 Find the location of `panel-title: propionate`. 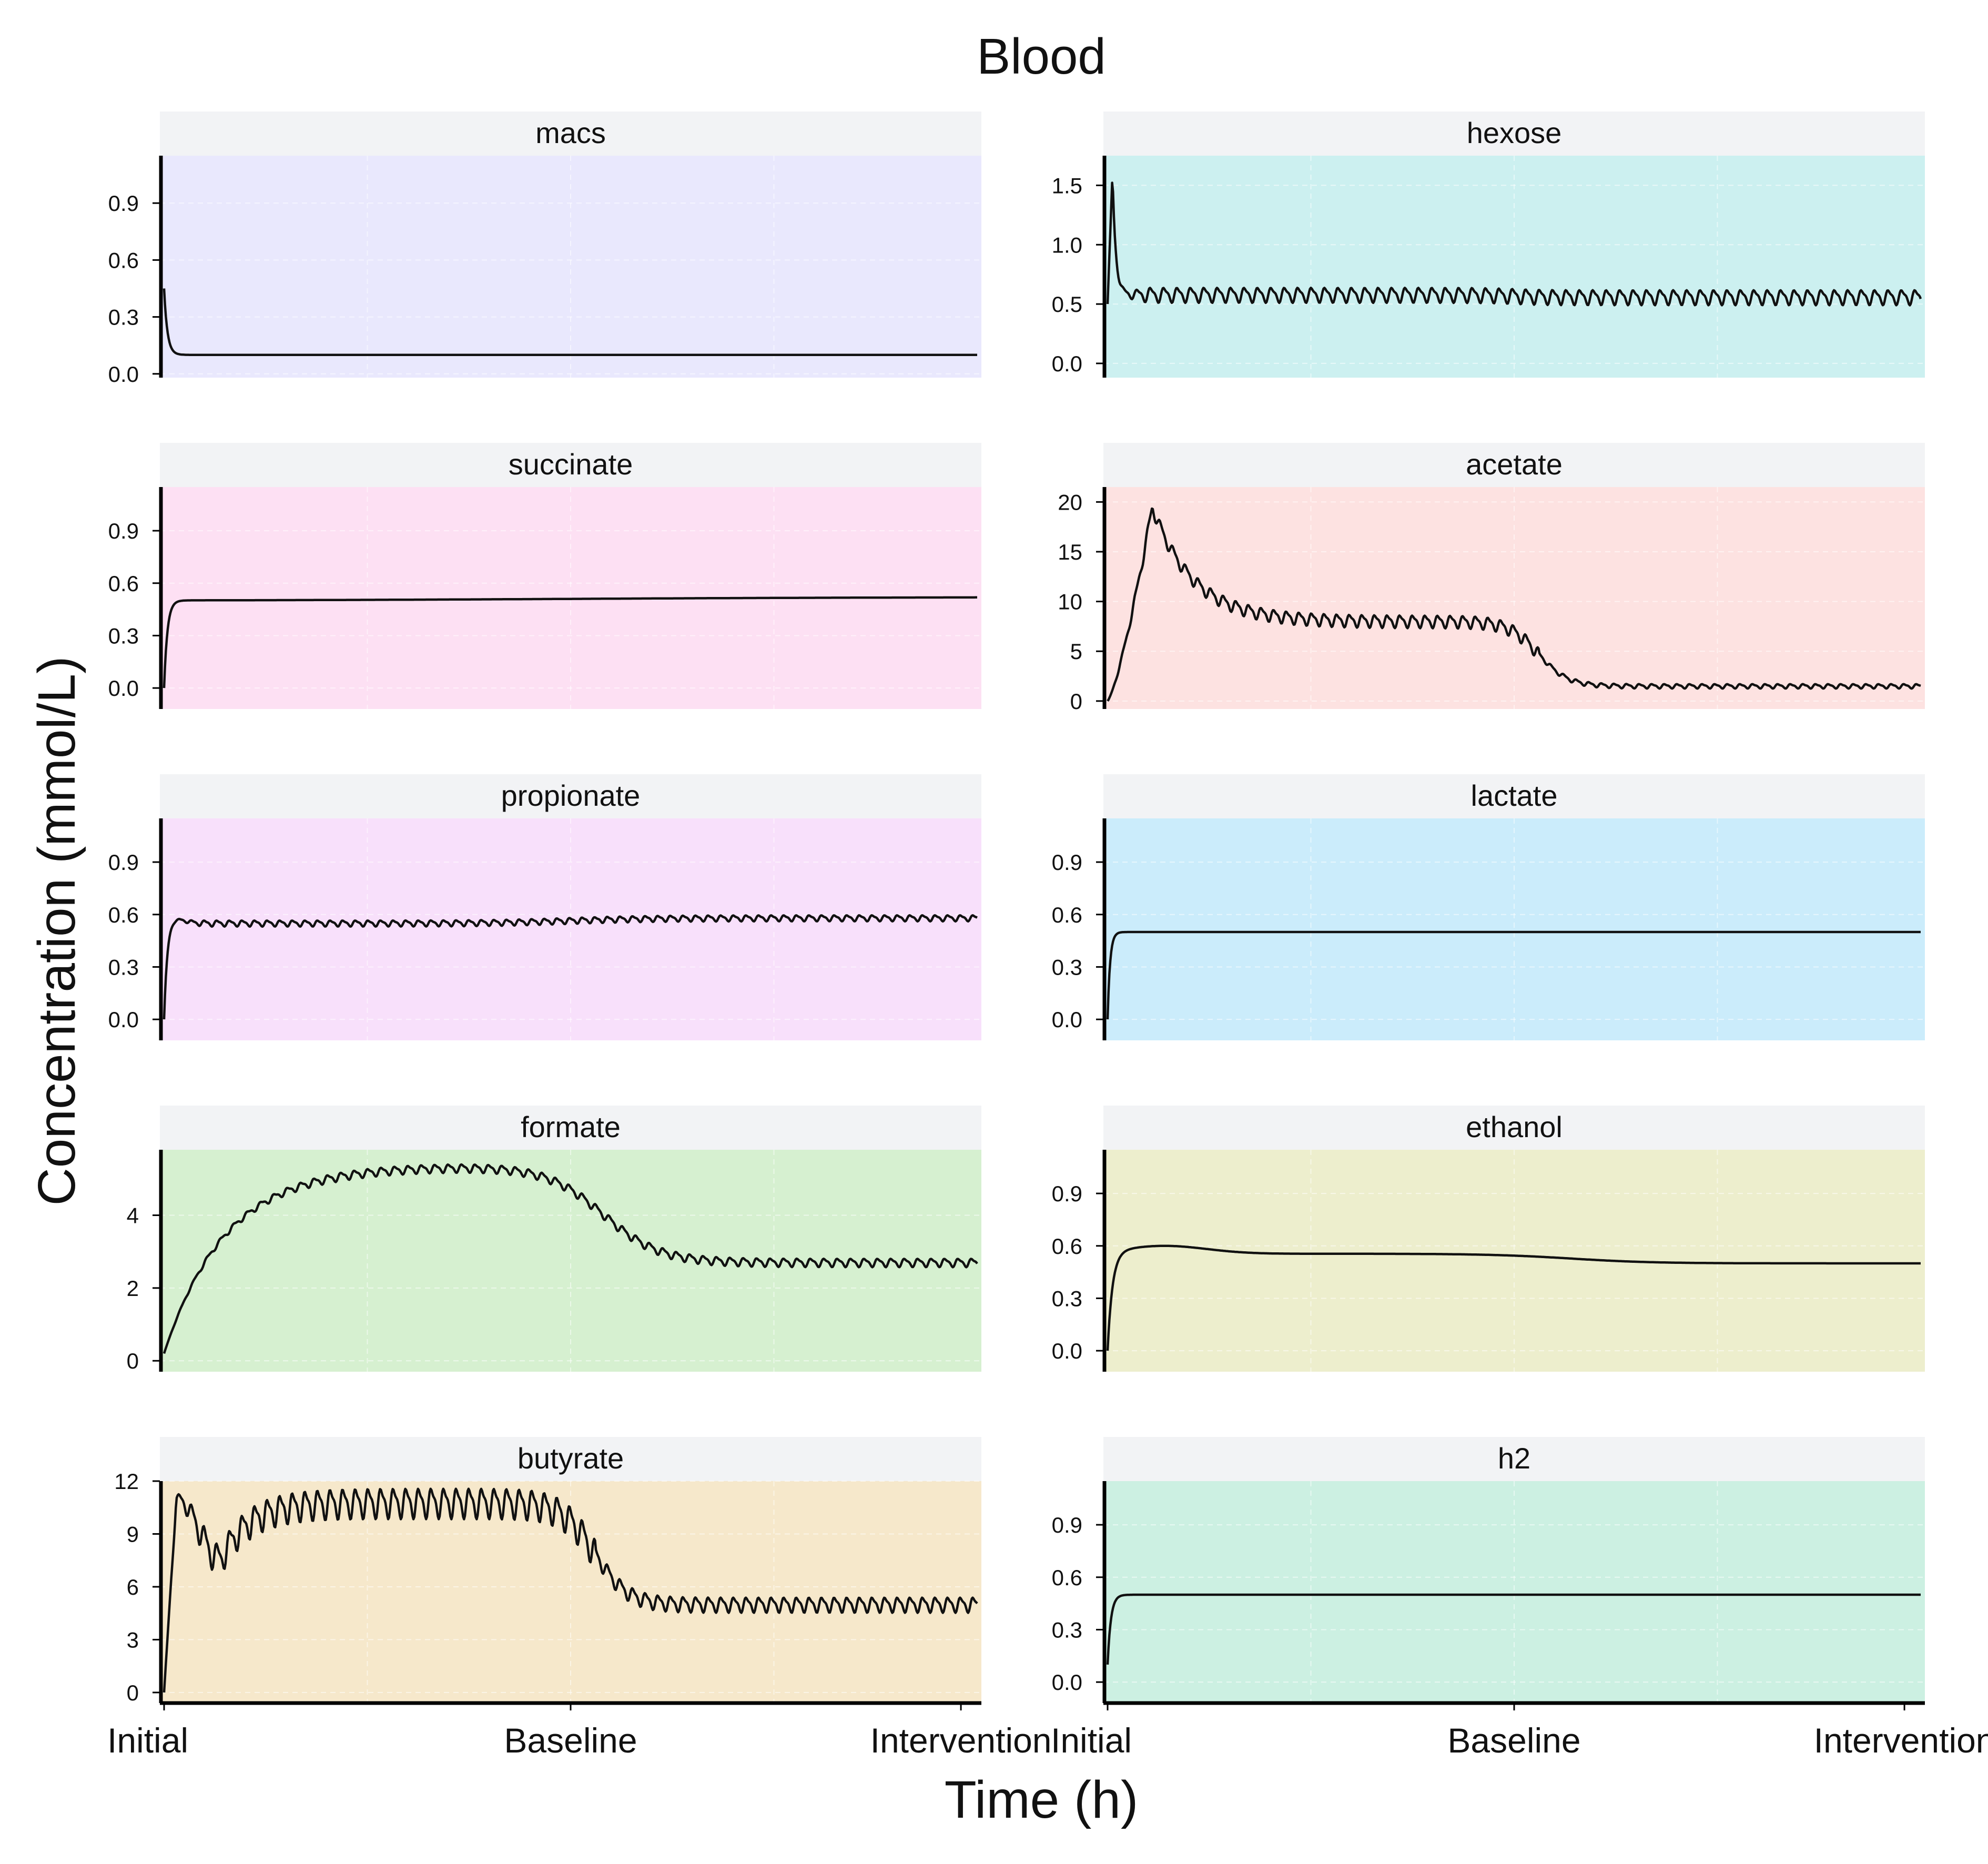

panel-title: propionate is located at coordinates (571, 795).